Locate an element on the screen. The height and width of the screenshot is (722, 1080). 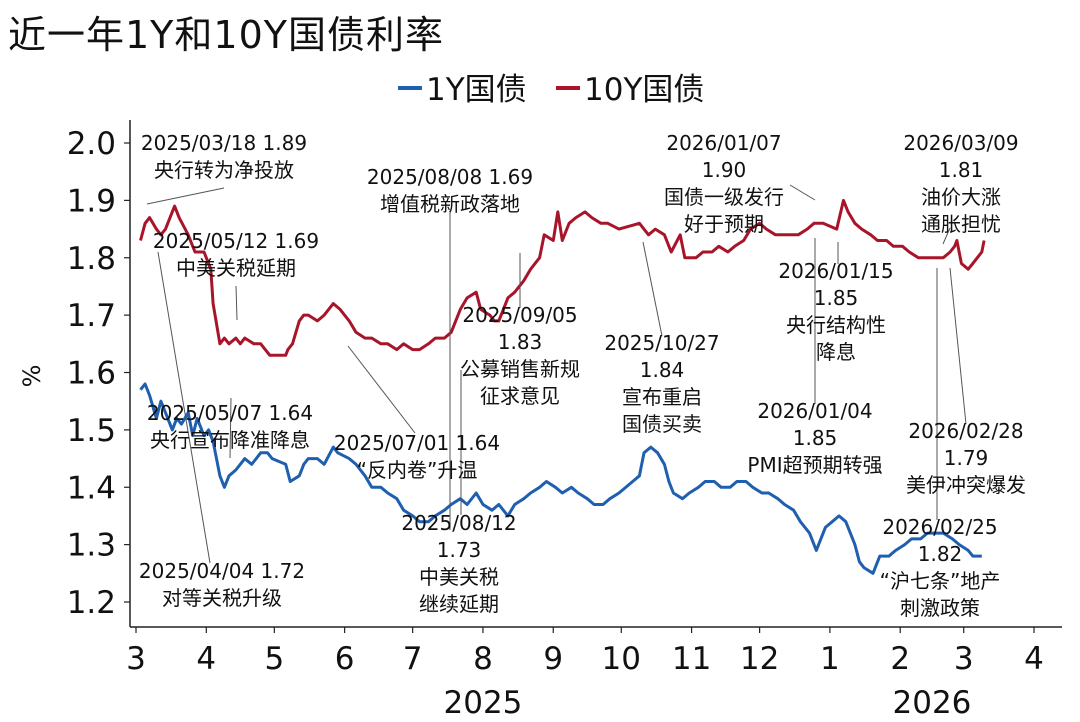
x-tick-label: 6 is located at coordinates (345, 659).